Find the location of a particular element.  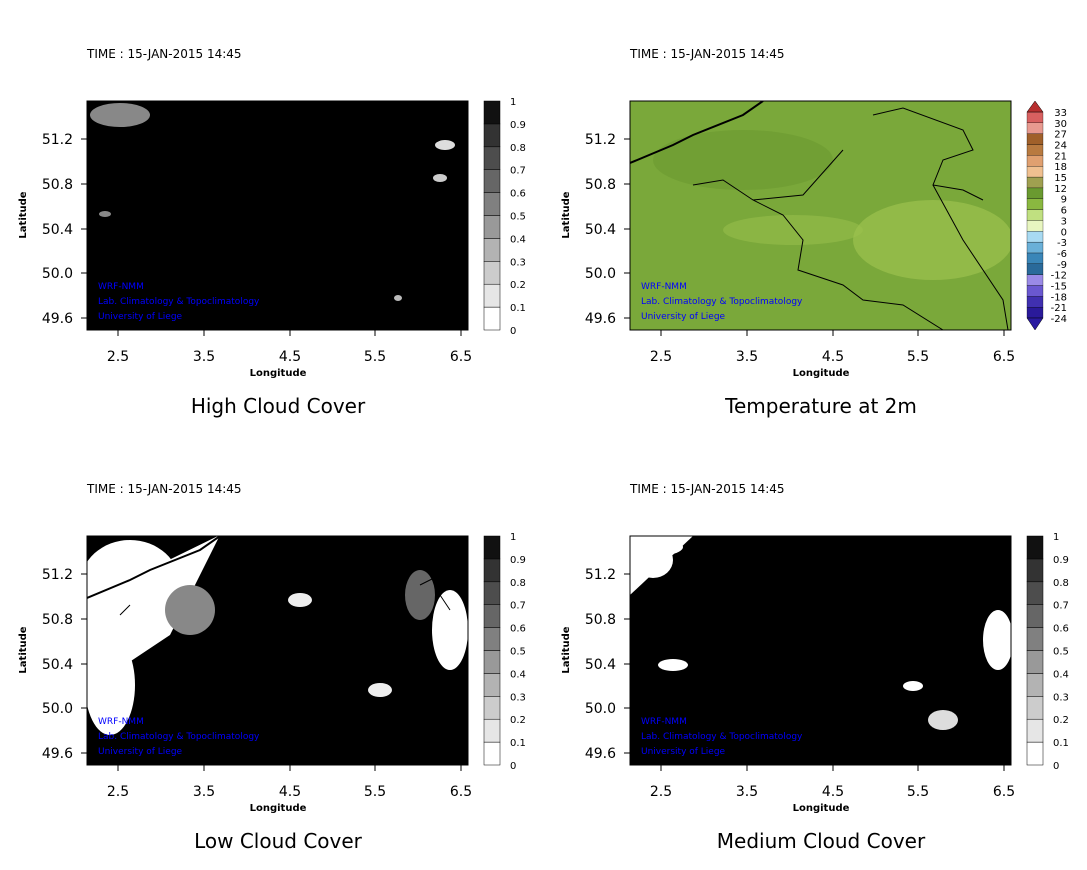

colorbar-max-triangle is located at coordinates (1035, 106).